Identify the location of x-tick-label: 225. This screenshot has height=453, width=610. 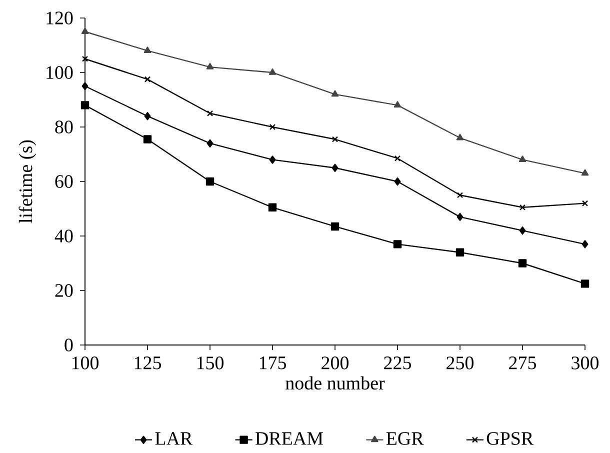
(398, 363).